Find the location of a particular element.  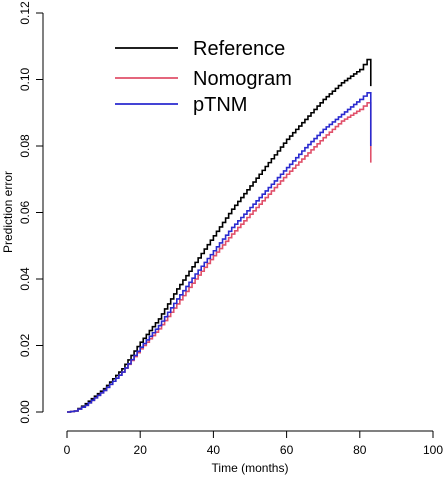

y-tick-label: 0.04 is located at coordinates (25, 279).